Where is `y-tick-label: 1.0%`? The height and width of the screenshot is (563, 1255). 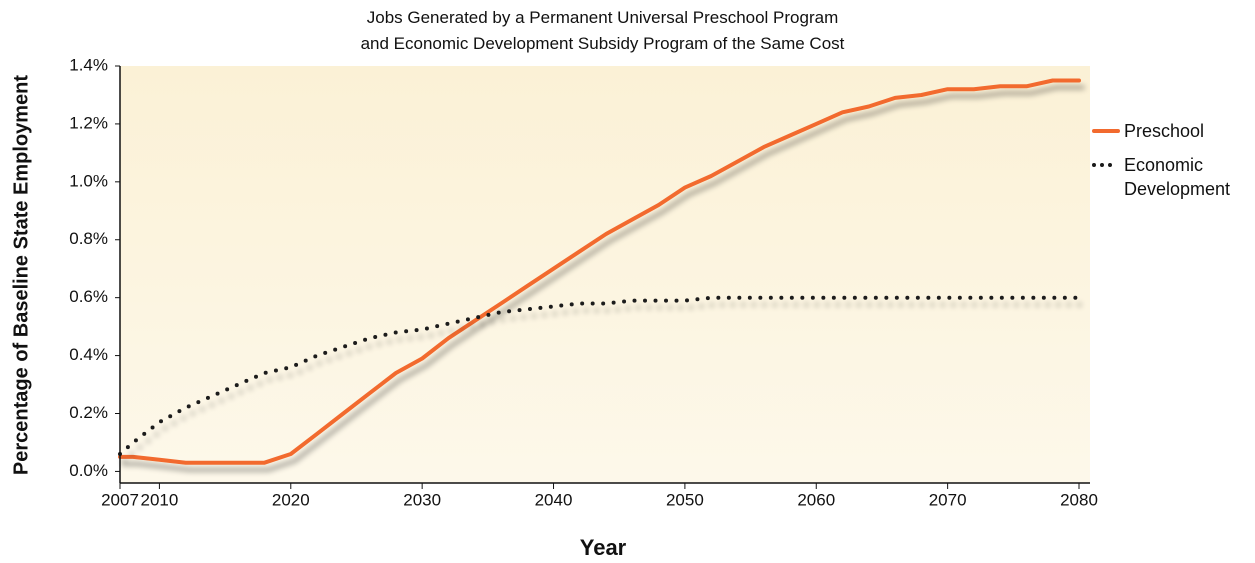
y-tick-label: 1.0% is located at coordinates (88, 180).